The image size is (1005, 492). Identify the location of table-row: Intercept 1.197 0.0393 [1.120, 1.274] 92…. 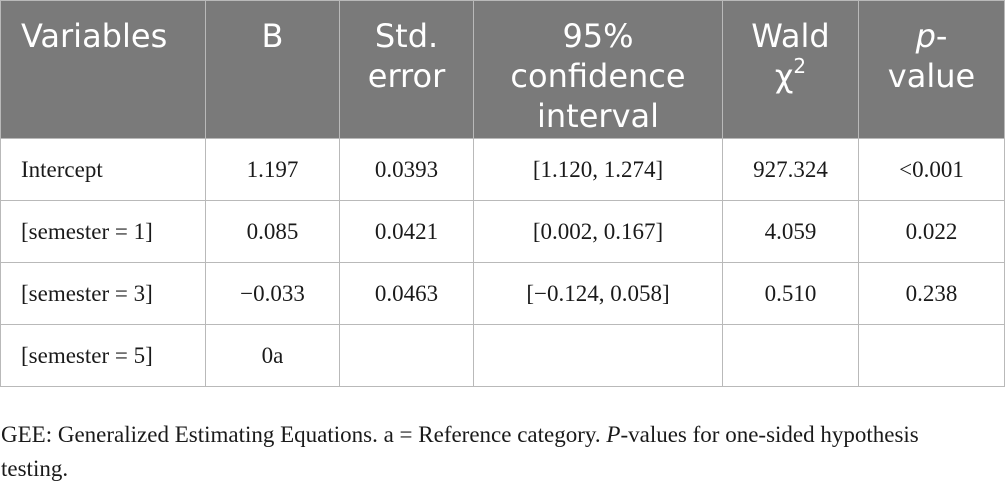
(502, 169).